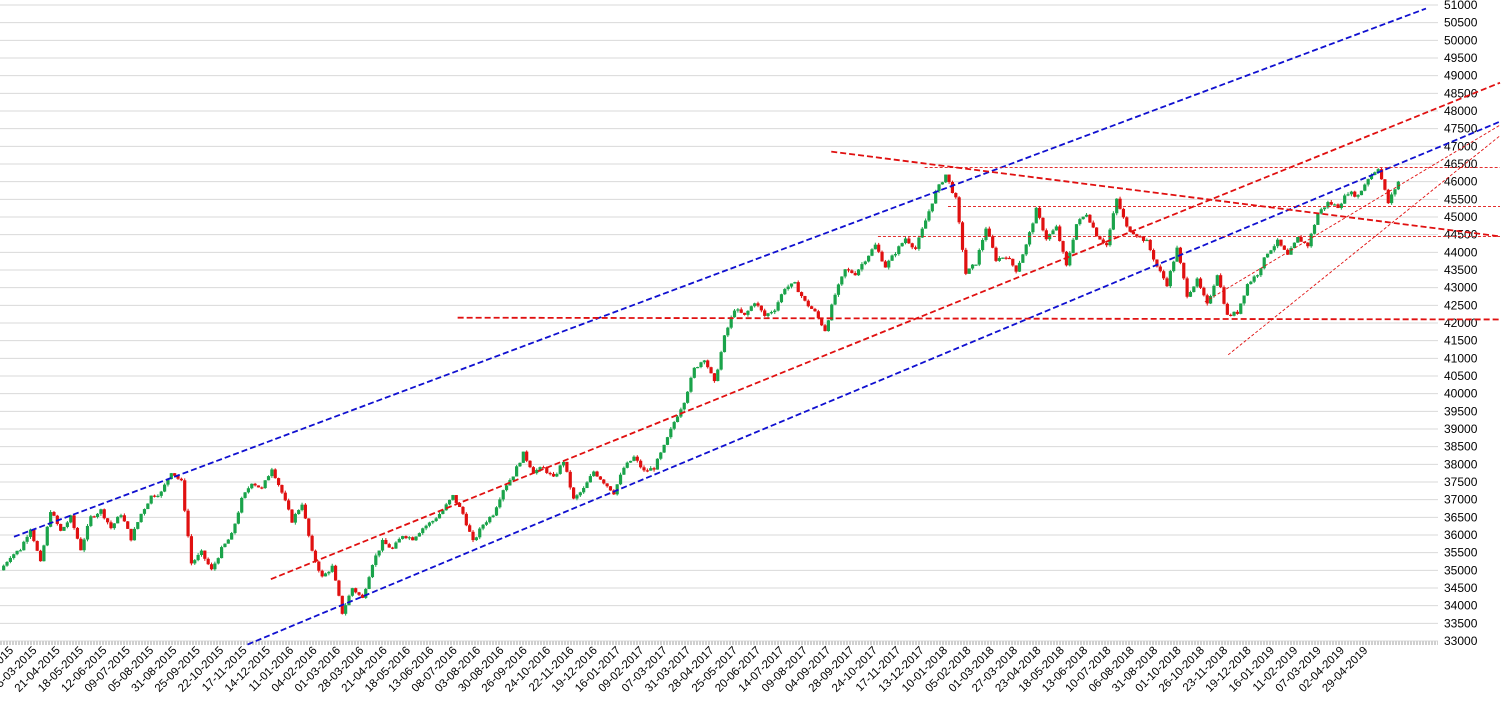 Image resolution: width=1505 pixels, height=716 pixels. Describe the element at coordinates (1461, 394) in the screenshot. I see `y-tick-label: 40000` at that location.